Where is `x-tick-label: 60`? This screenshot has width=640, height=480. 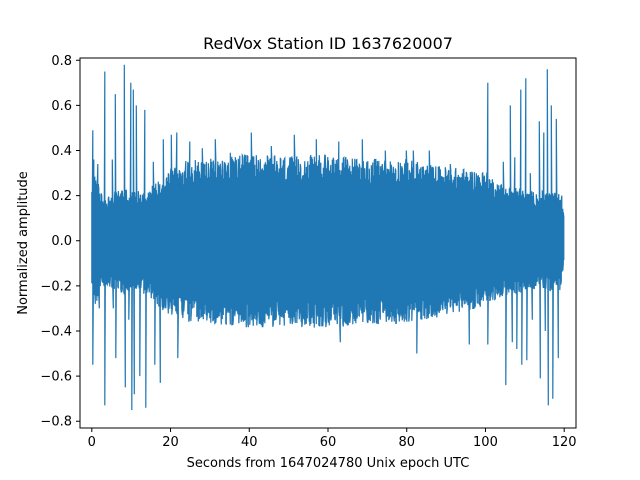 x-tick-label: 60 is located at coordinates (328, 442).